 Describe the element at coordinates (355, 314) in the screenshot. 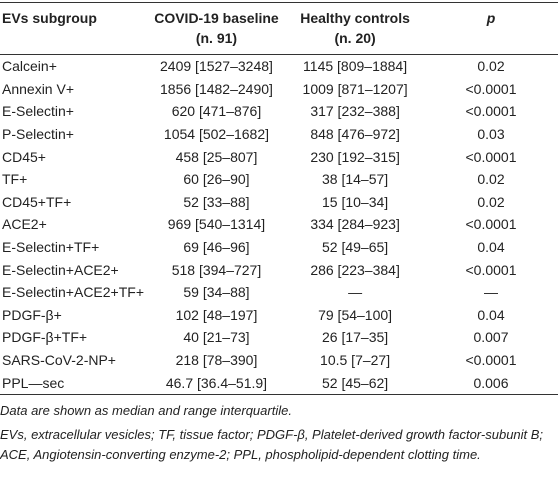

I see `table-cell: 79 [54–100]` at that location.